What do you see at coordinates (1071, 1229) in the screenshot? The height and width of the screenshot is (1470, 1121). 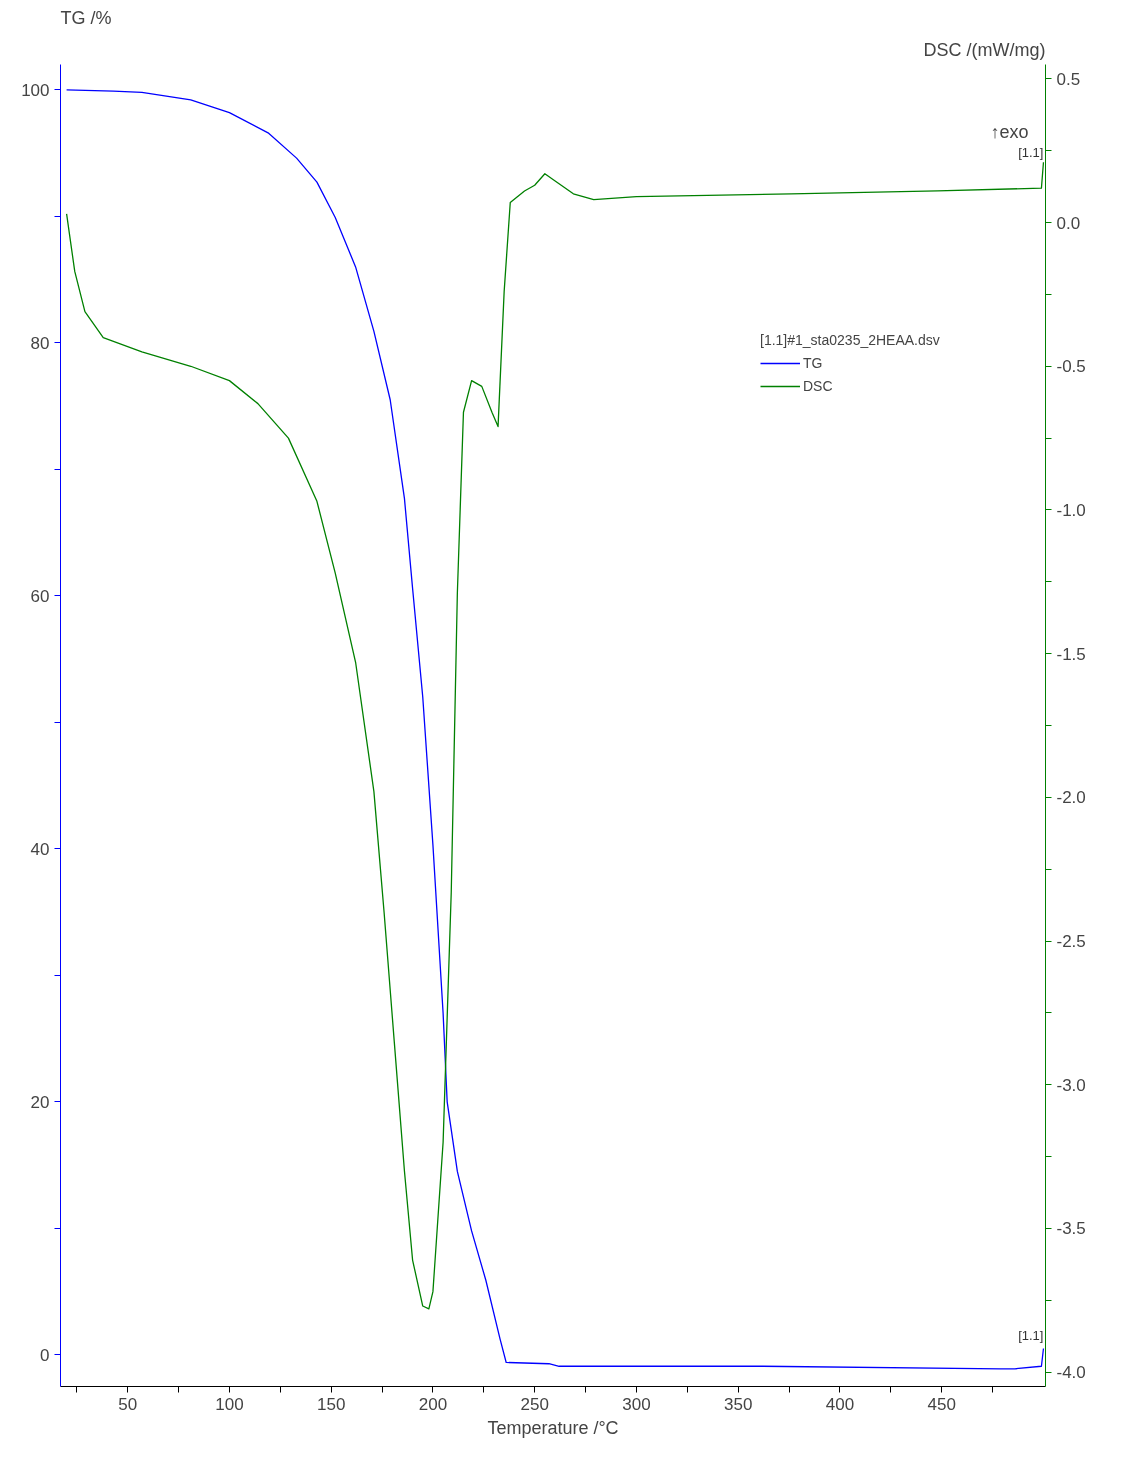 I see `y2-tick-label: -3.5` at bounding box center [1071, 1229].